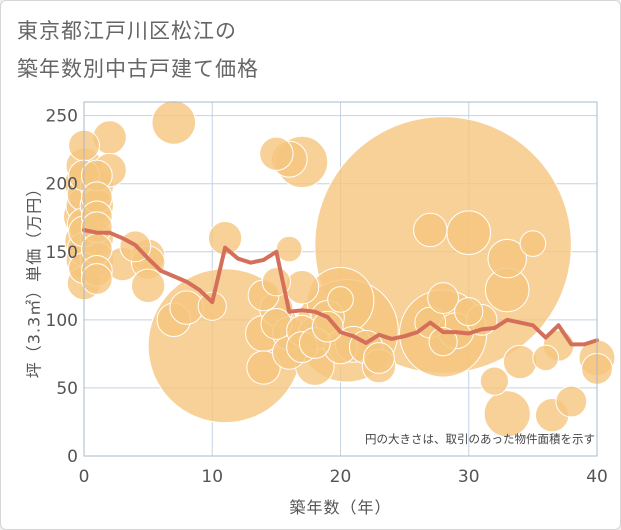  Describe the element at coordinates (62, 185) in the screenshot. I see `y-tick-label-4: 200` at that location.